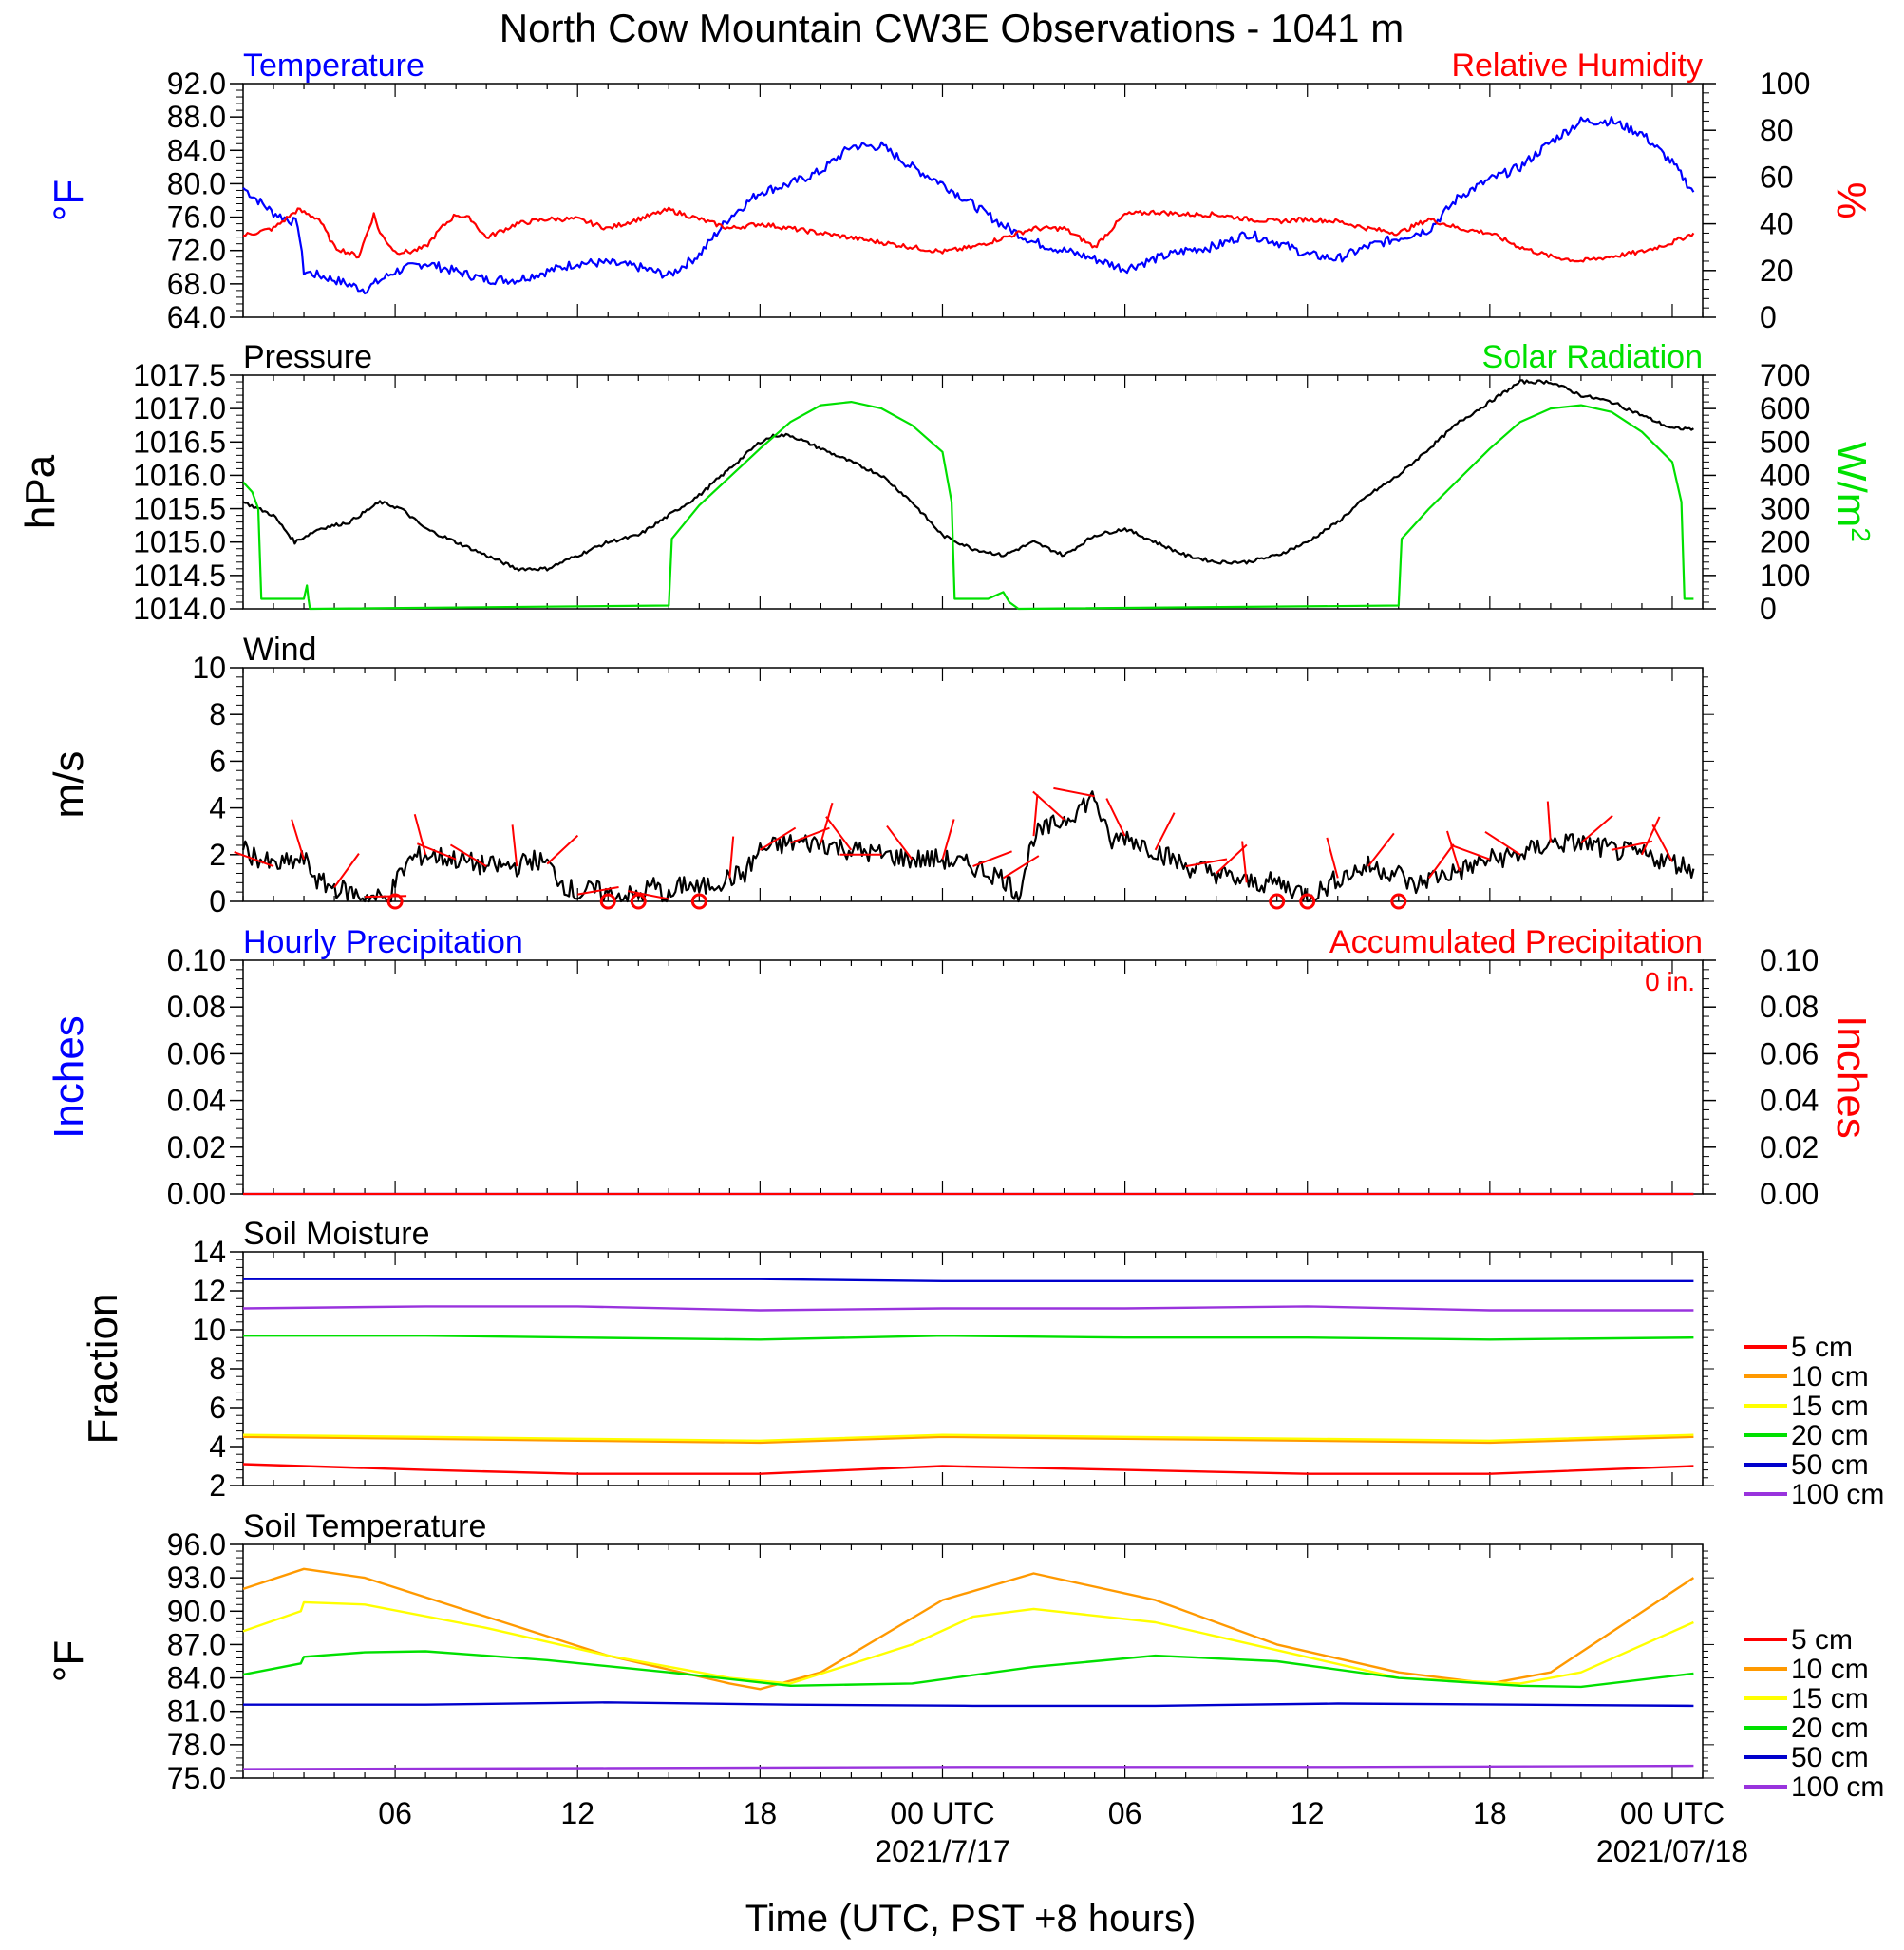 The image size is (1904, 1950). I want to click on series-temperature, so click(969, 205).